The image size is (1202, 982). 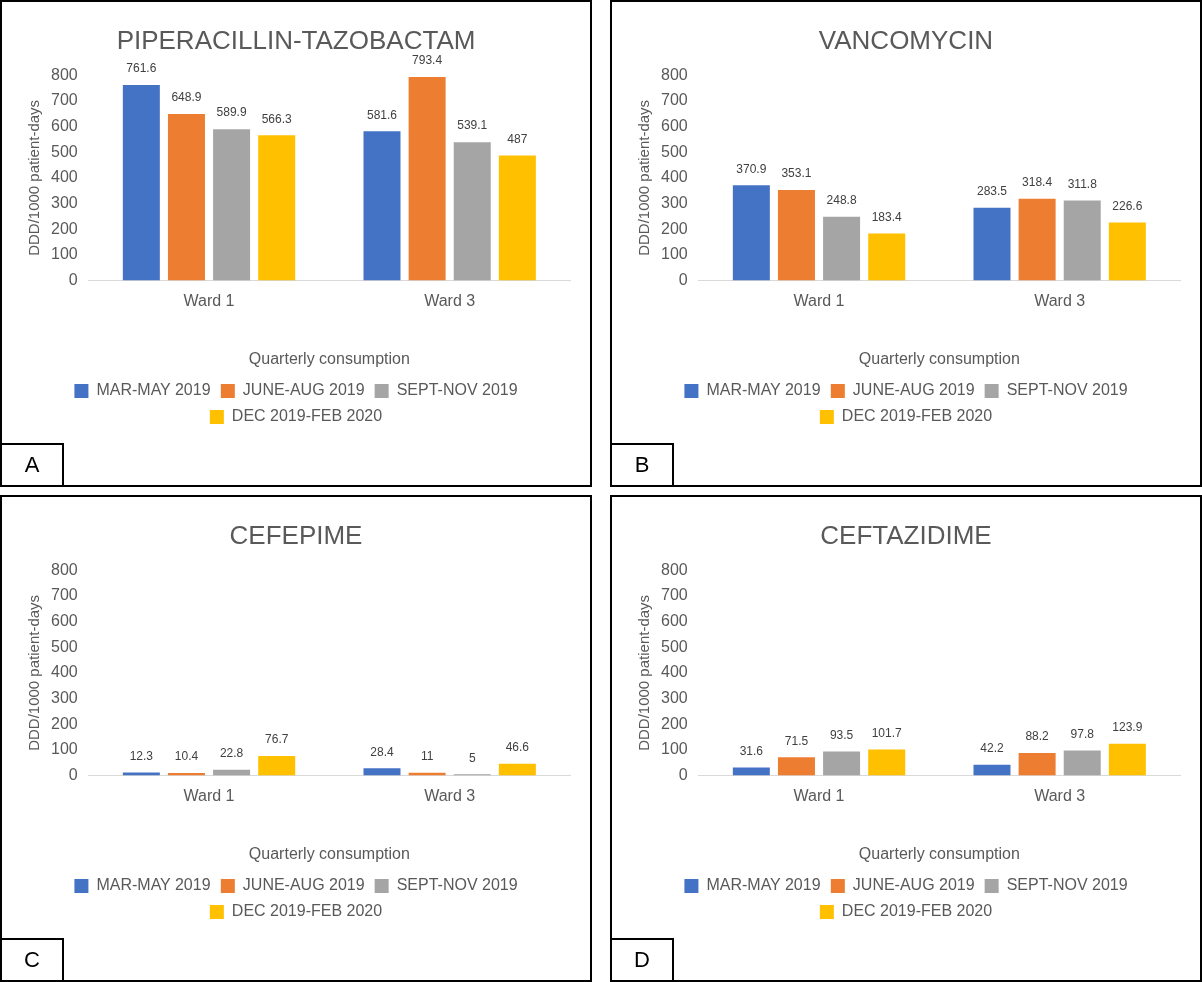 What do you see at coordinates (277, 118) in the screenshot?
I see `data-label: 566.3` at bounding box center [277, 118].